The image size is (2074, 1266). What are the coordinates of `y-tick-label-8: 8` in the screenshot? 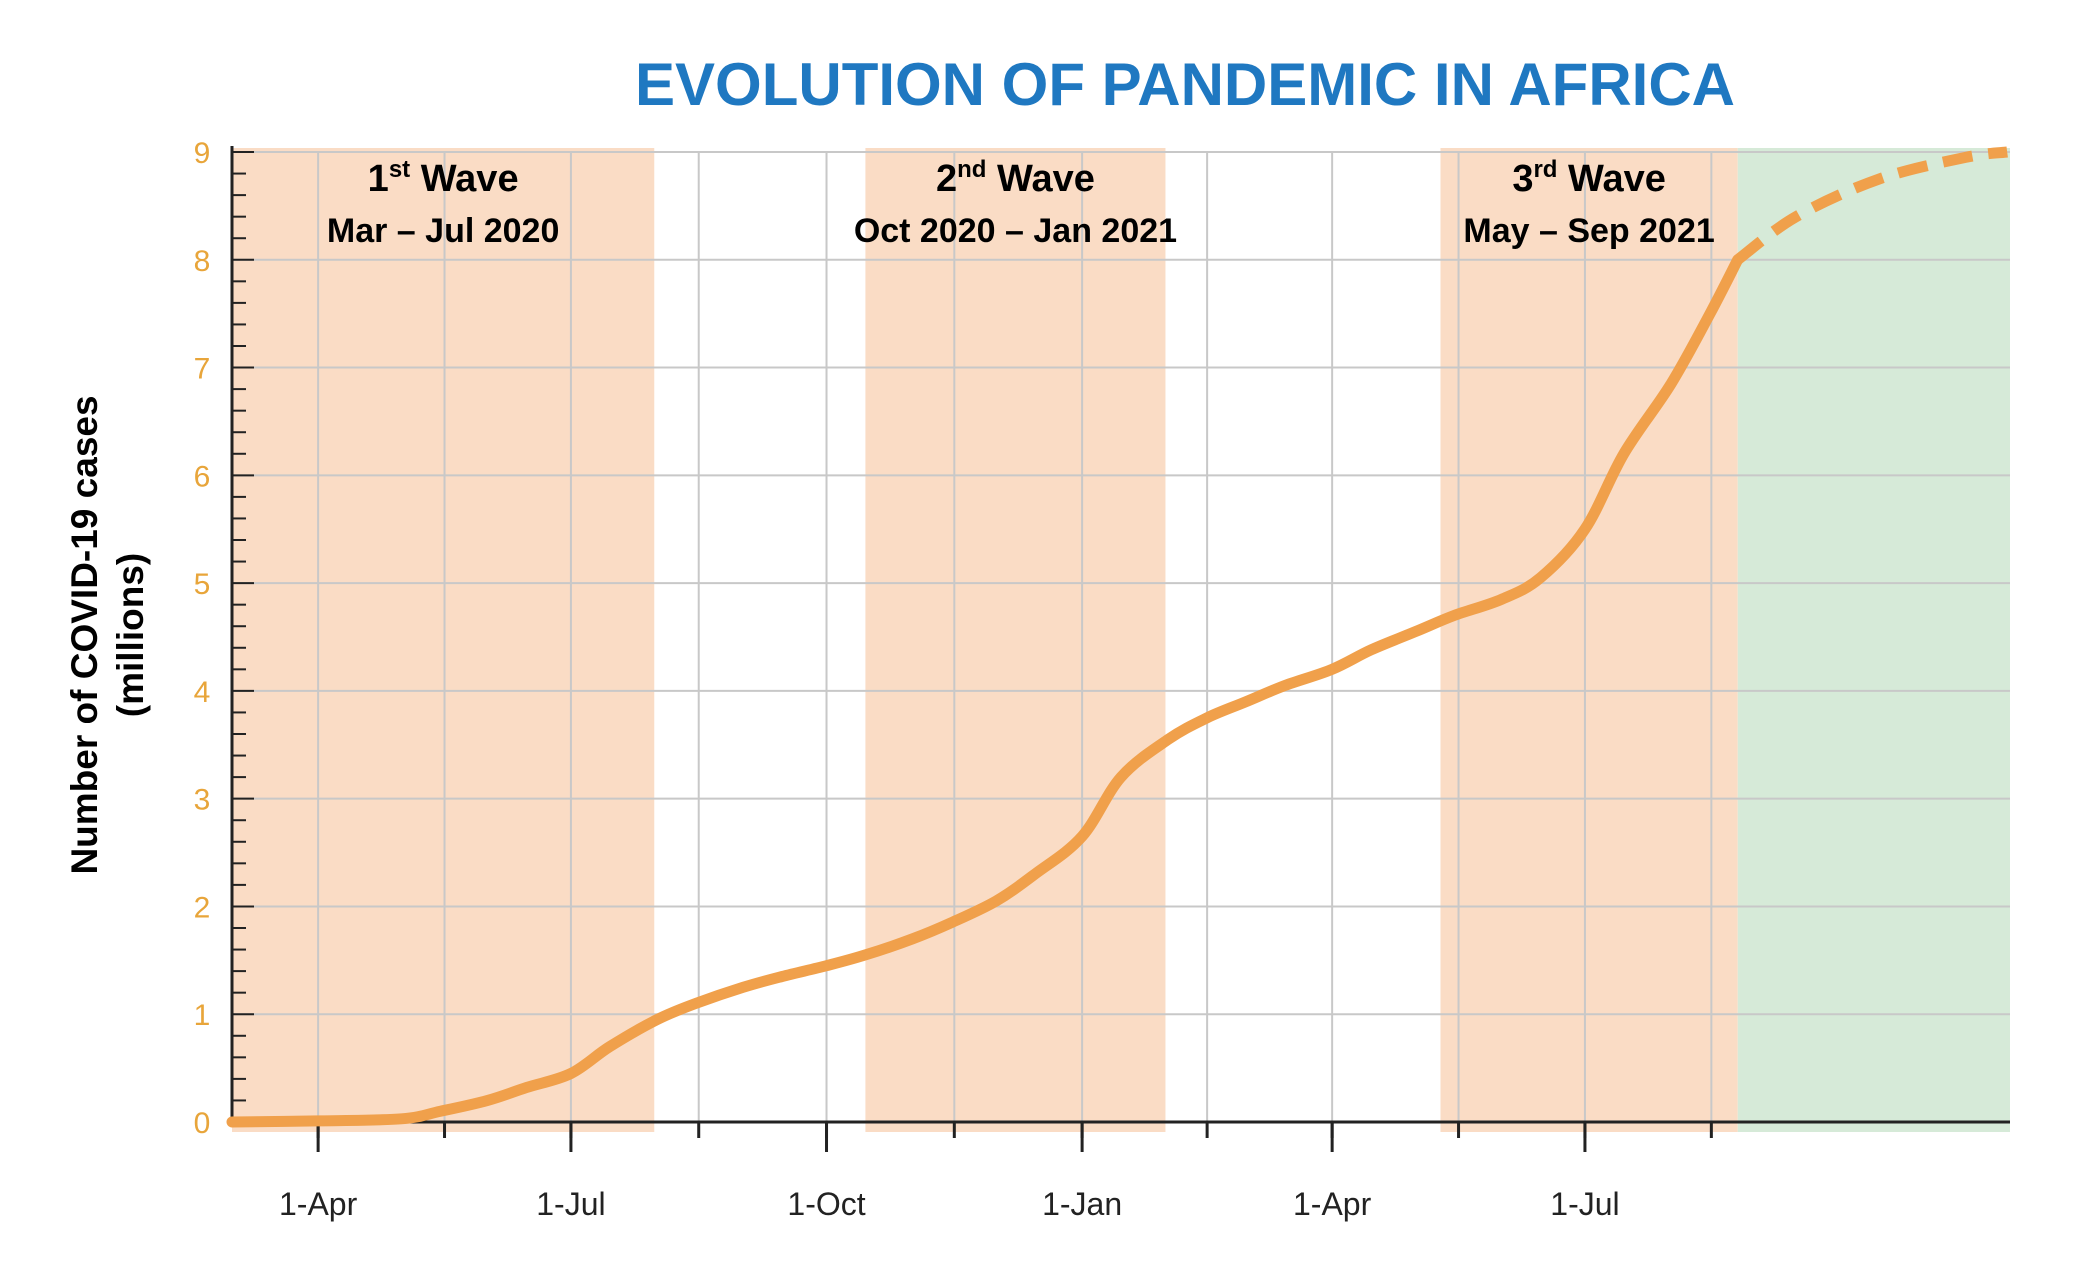 It's located at (202, 261).